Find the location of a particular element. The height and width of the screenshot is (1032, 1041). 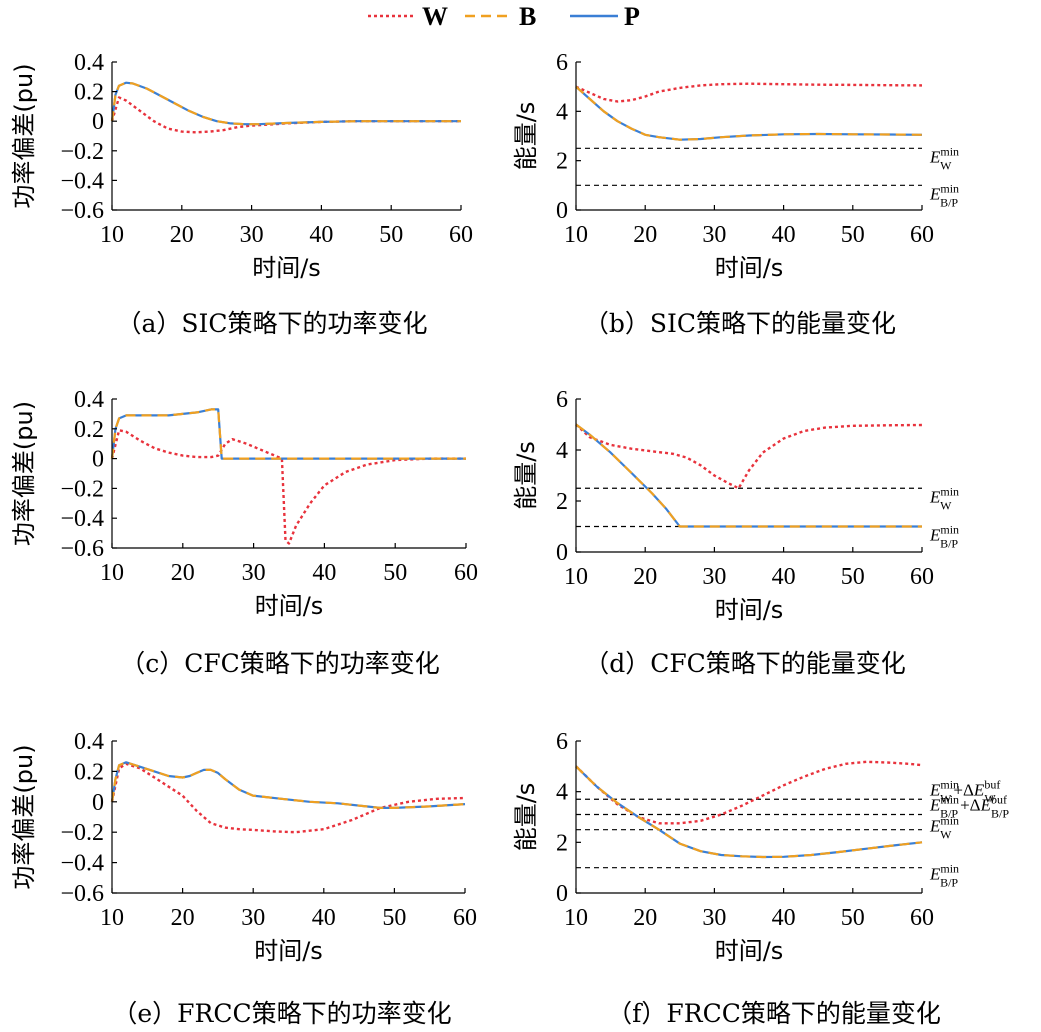

legend-label: B is located at coordinates (527, 16).